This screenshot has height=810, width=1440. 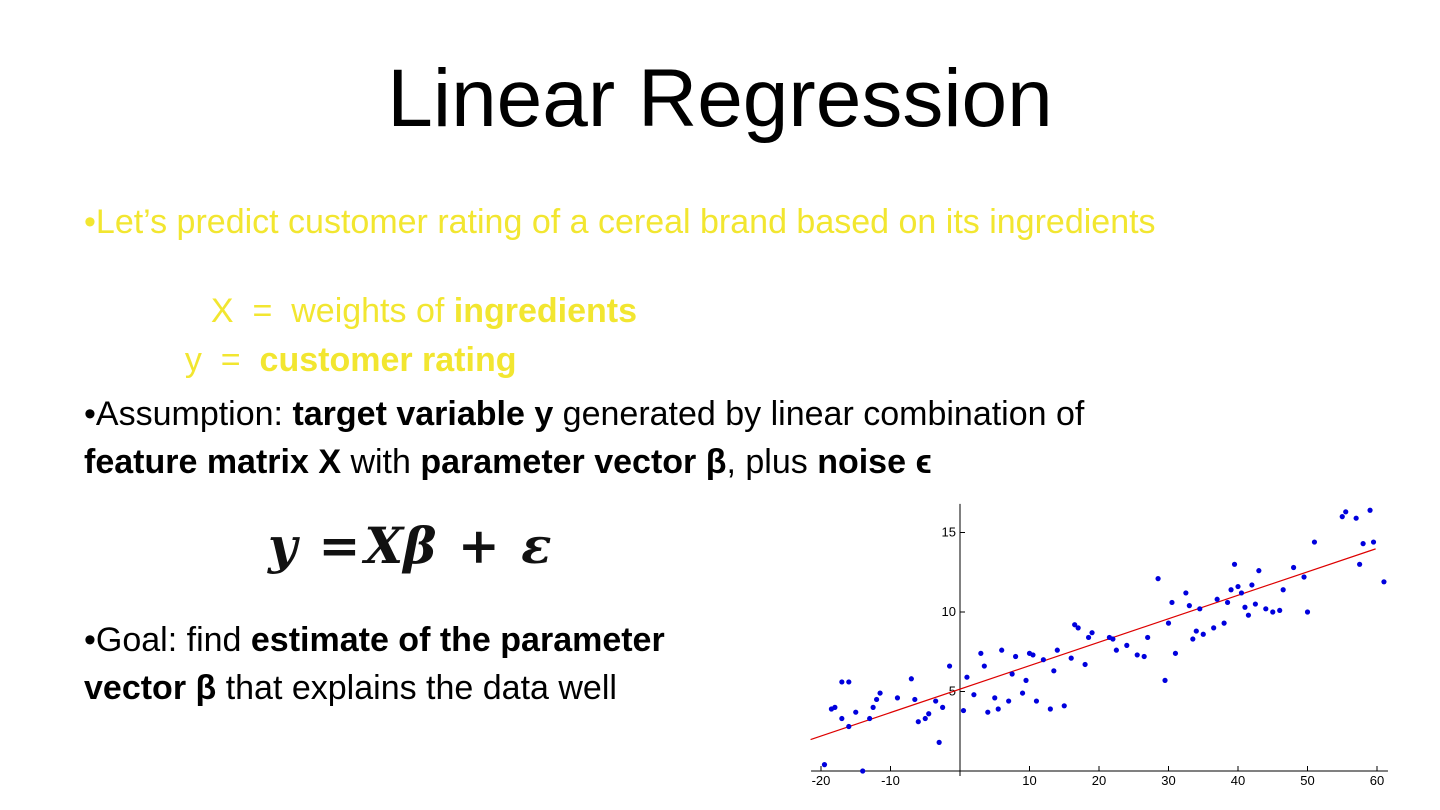 What do you see at coordinates (423, 414) in the screenshot?
I see `assumption-target-variable: target variable y` at bounding box center [423, 414].